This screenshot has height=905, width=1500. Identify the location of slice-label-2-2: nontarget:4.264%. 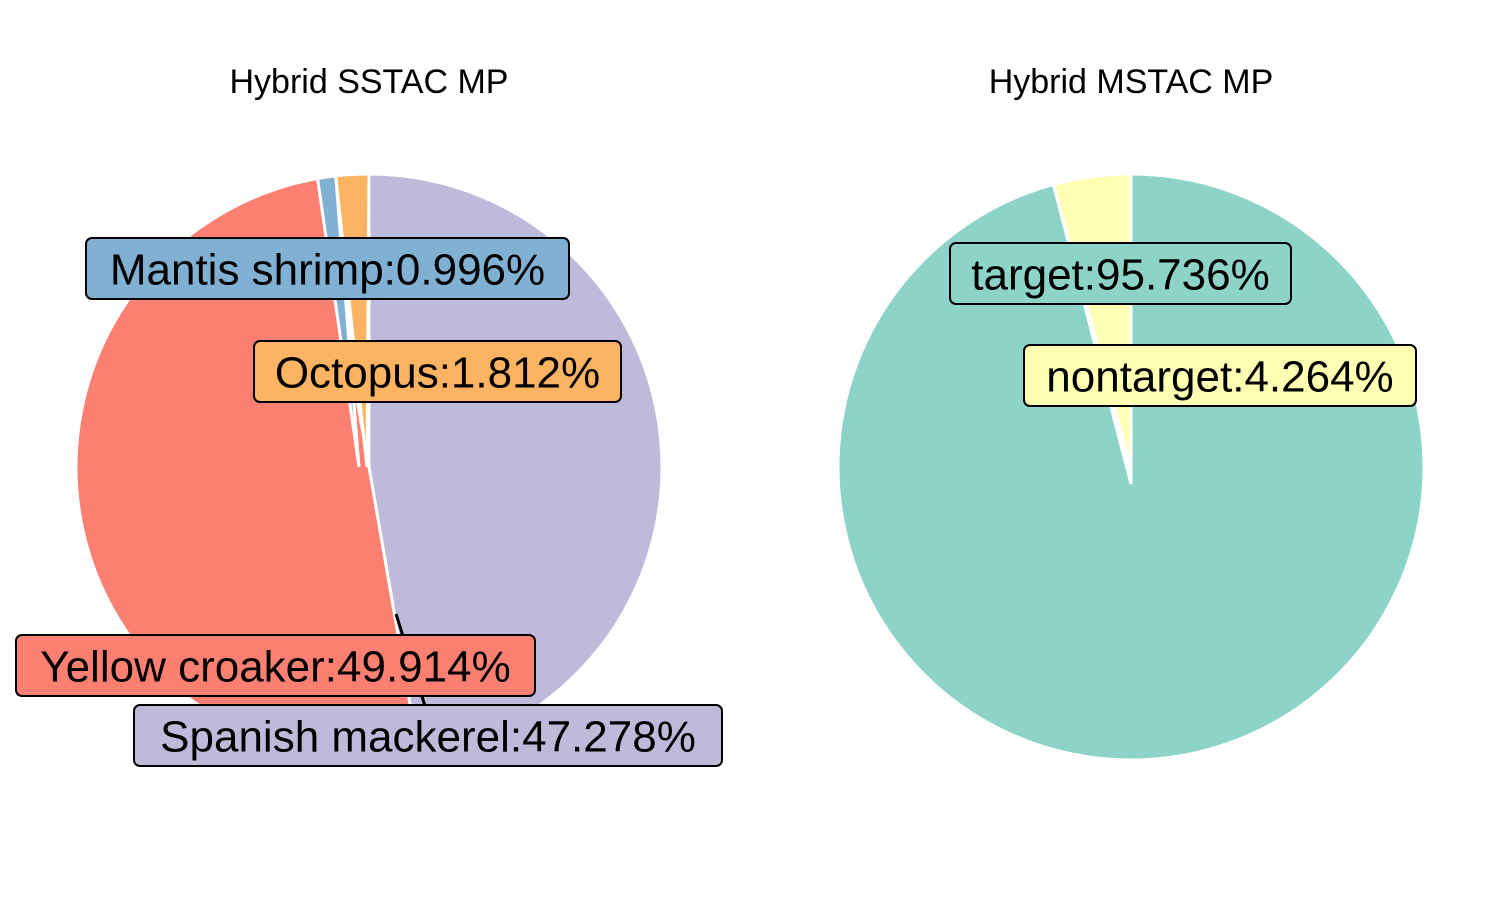
(1219, 377).